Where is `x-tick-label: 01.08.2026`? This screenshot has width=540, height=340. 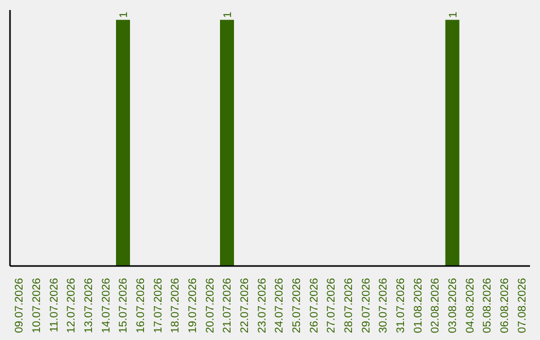 x-tick-label: 01.08.2026 is located at coordinates (418, 306).